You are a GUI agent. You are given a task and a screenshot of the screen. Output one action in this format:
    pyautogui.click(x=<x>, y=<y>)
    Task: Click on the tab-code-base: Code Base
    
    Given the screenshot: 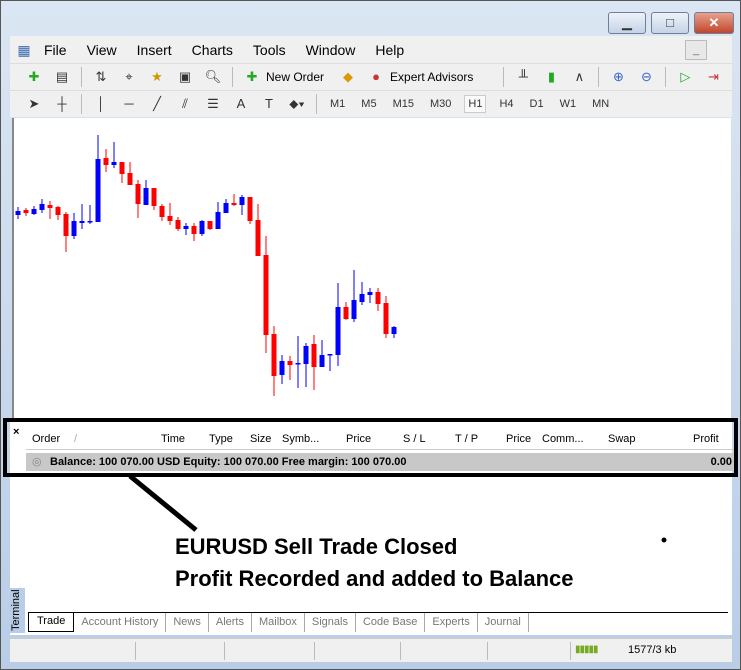 What is the action you would take?
    pyautogui.click(x=391, y=622)
    